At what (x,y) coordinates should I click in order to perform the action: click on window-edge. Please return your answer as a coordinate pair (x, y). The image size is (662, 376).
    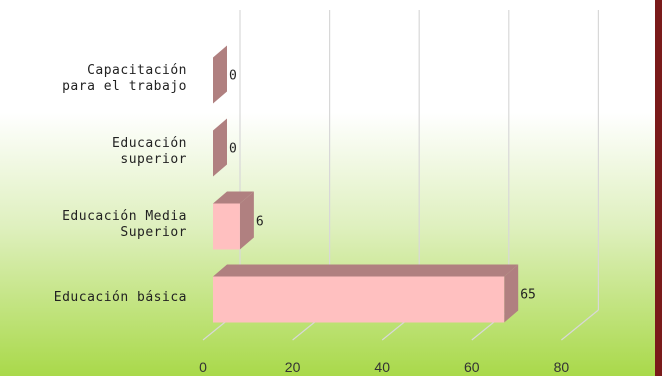
    Looking at the image, I should click on (658, 188).